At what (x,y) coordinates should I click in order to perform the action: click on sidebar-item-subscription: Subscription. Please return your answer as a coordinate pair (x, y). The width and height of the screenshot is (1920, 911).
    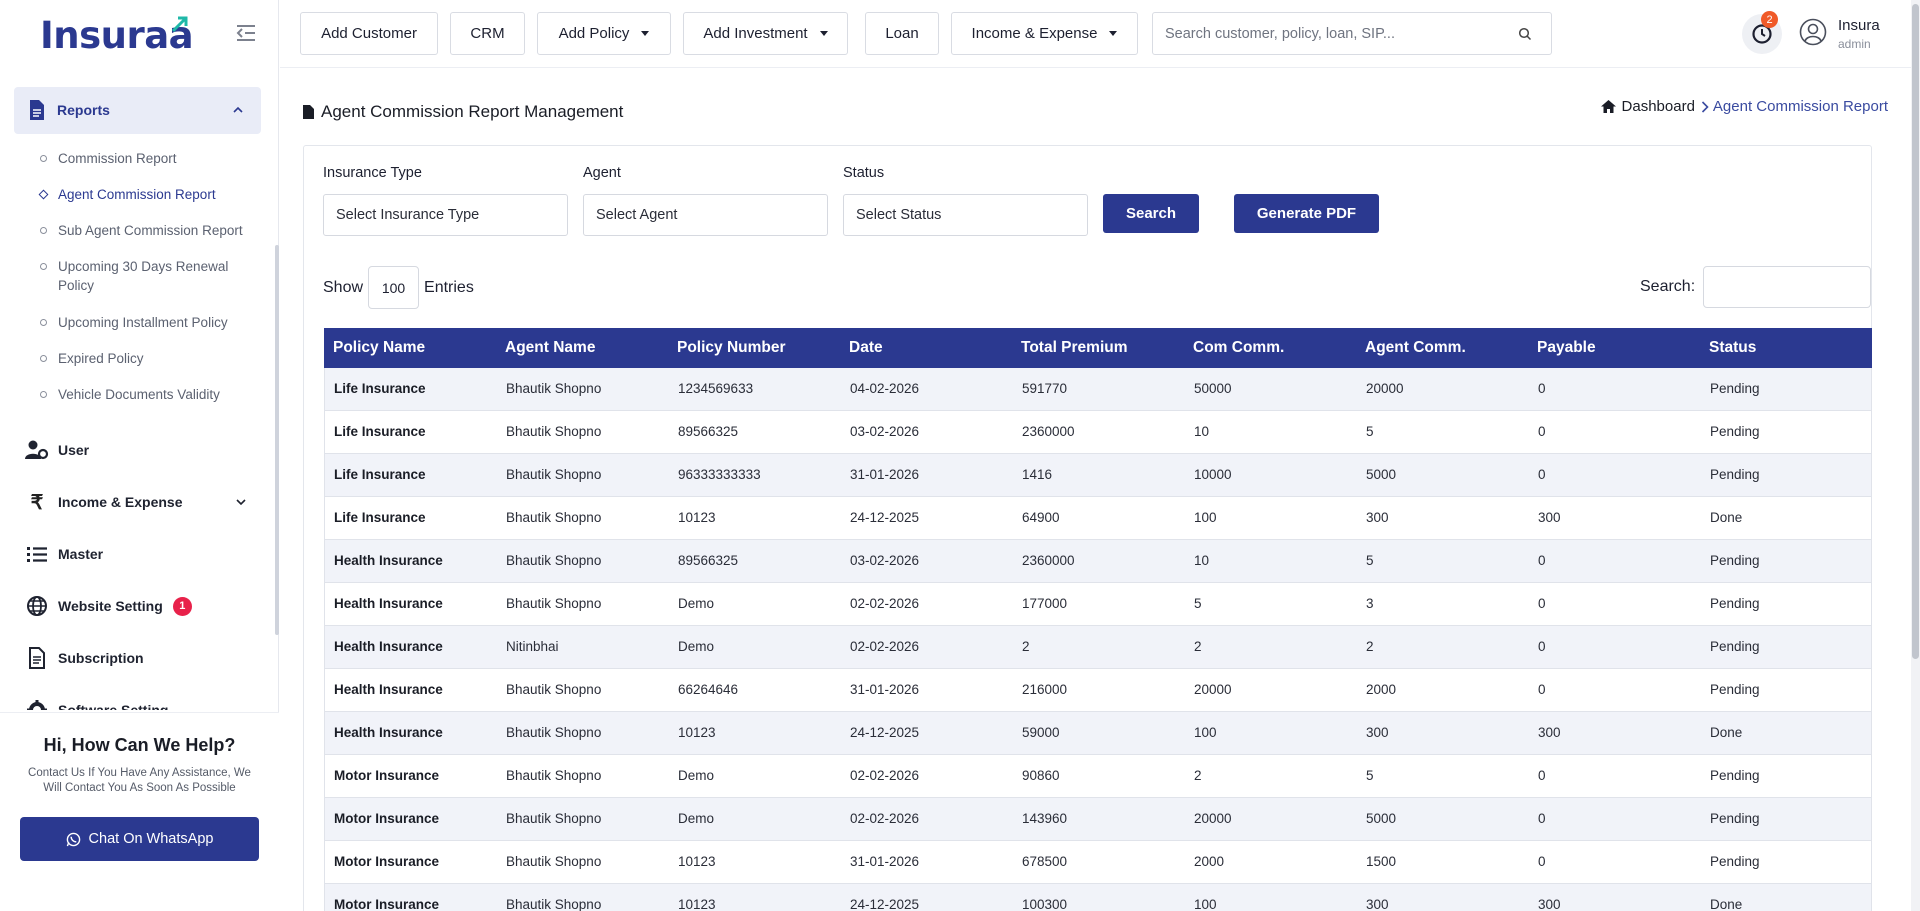
    Looking at the image, I should click on (144, 658).